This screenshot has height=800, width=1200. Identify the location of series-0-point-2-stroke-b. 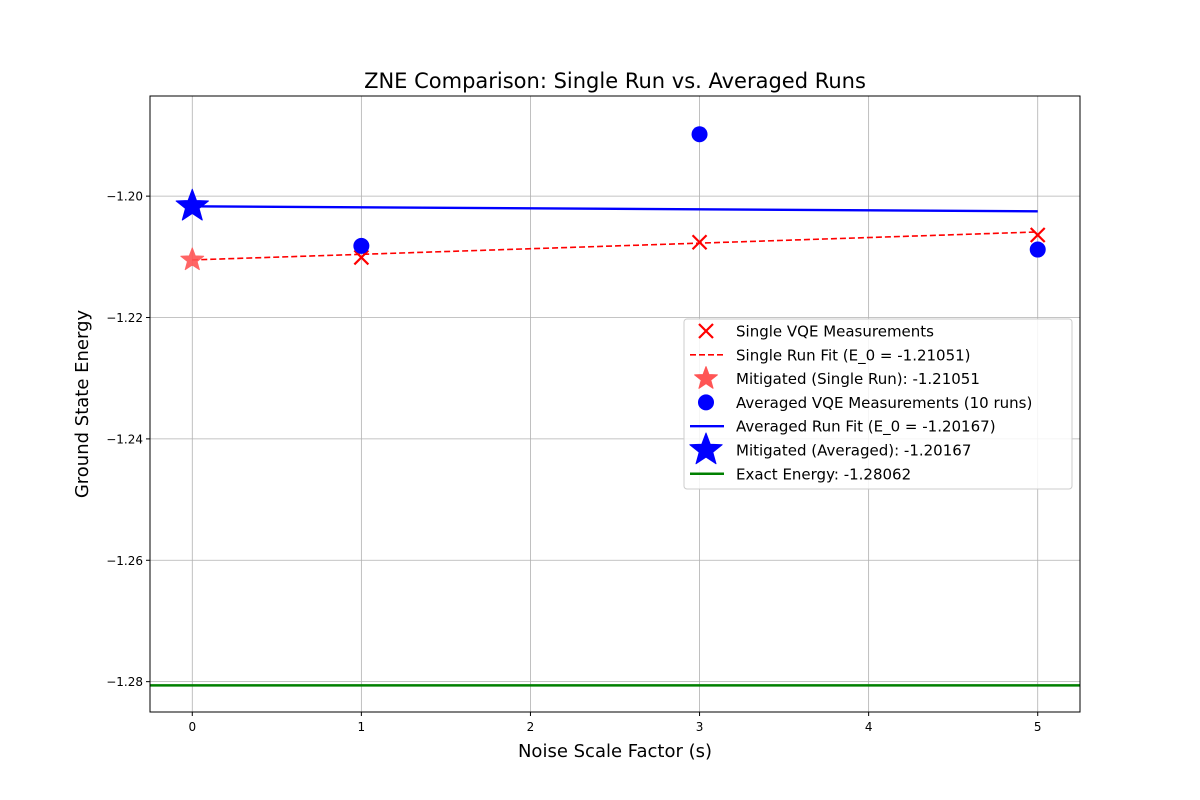
(1037, 235).